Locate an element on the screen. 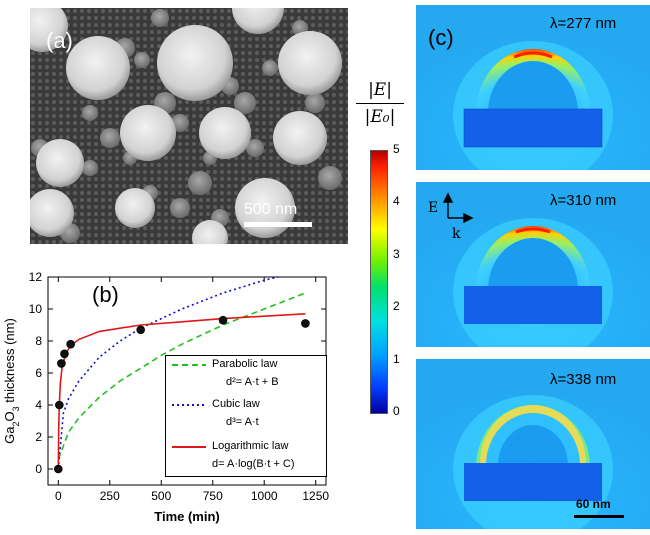 The image size is (650, 535). field-direction-label: E is located at coordinates (433, 208).